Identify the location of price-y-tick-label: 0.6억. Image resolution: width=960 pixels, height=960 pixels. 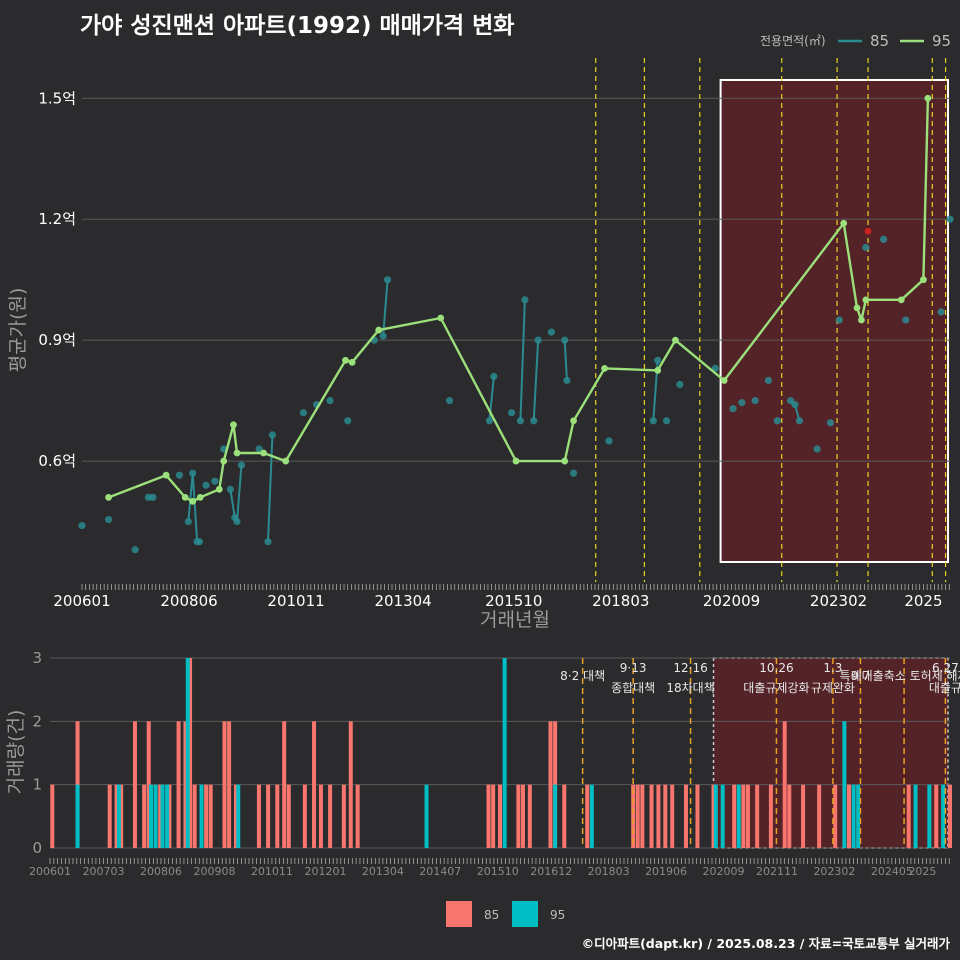
(57, 461).